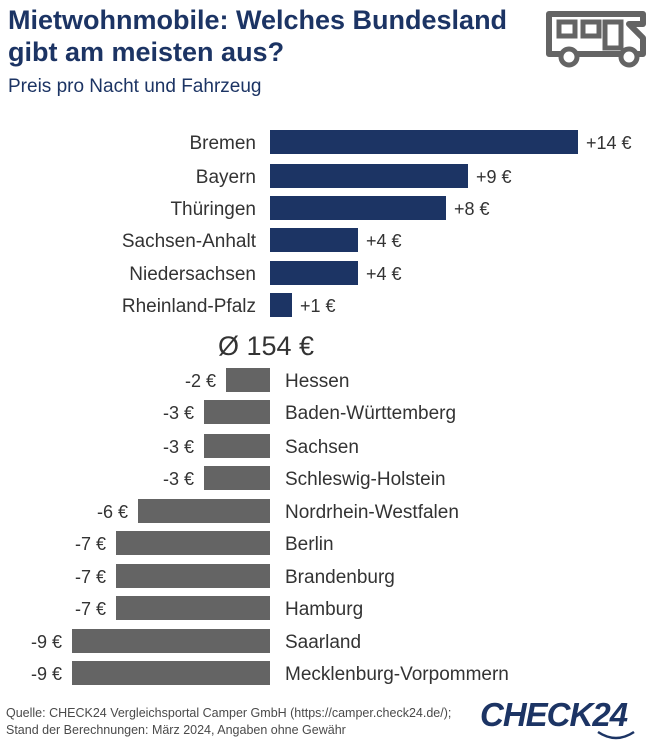  What do you see at coordinates (309, 544) in the screenshot?
I see `category-label: Berlin` at bounding box center [309, 544].